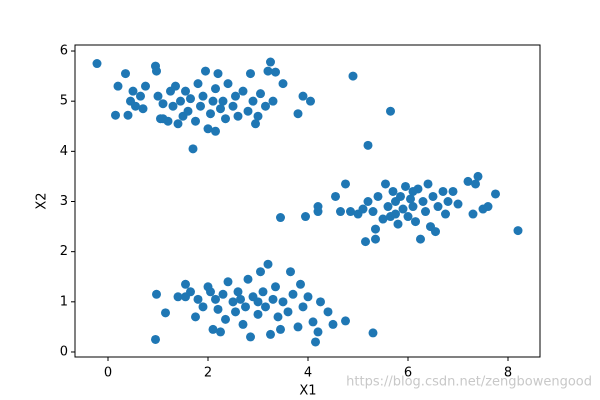 The width and height of the screenshot is (600, 400). I want to click on y-tick-label: 0, so click(64, 351).